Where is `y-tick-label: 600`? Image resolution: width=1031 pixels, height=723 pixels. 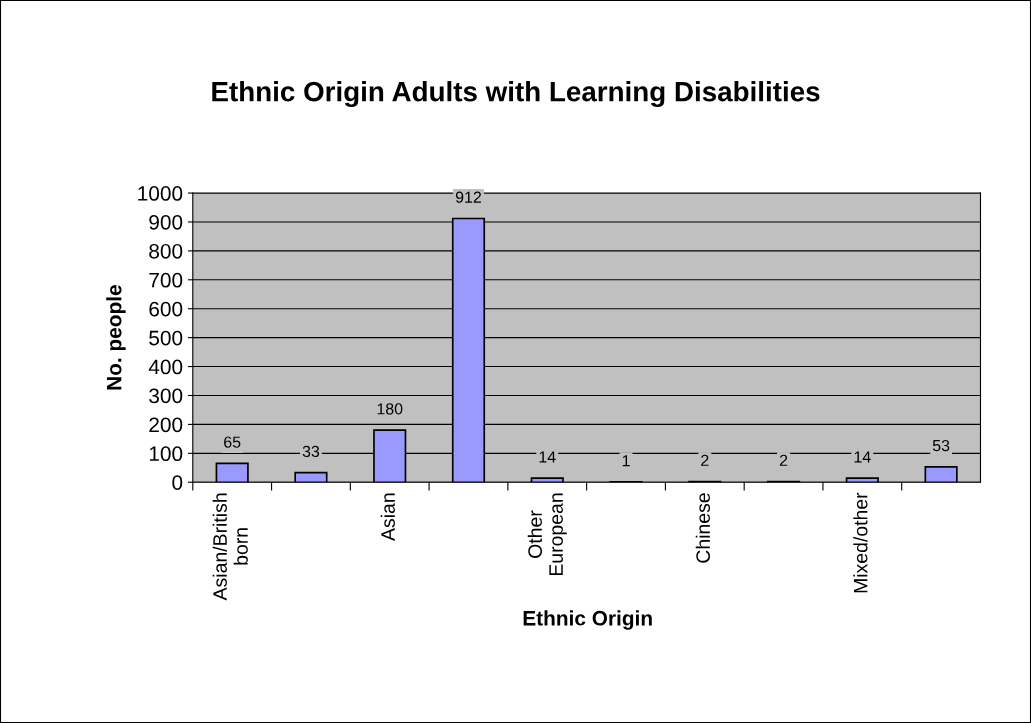 y-tick-label: 600 is located at coordinates (166, 309).